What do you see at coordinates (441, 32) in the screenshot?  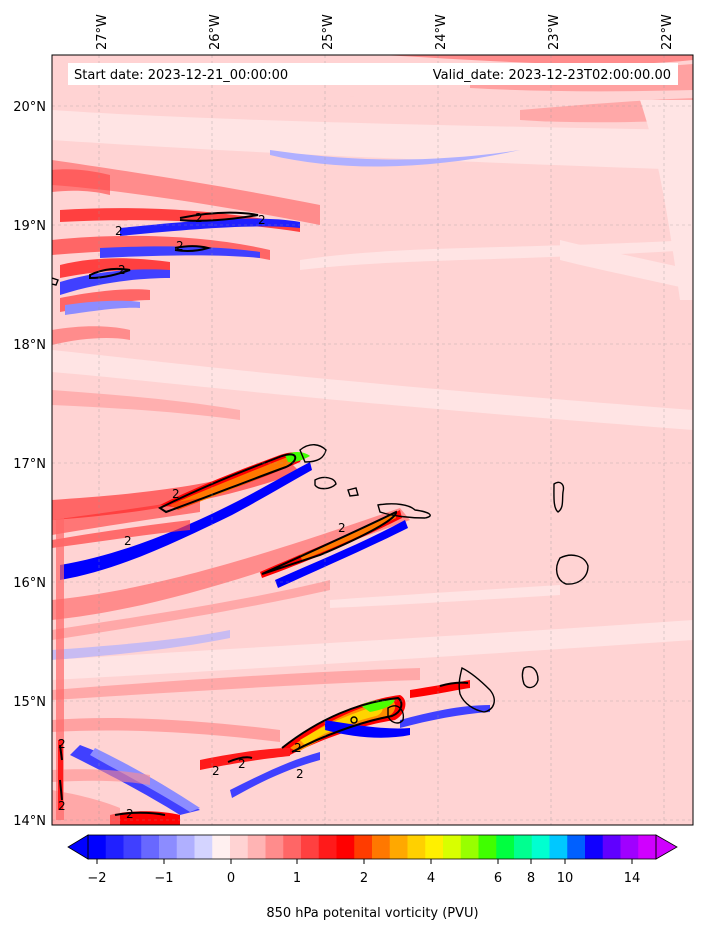 I see `lon-label: 24°W` at bounding box center [441, 32].